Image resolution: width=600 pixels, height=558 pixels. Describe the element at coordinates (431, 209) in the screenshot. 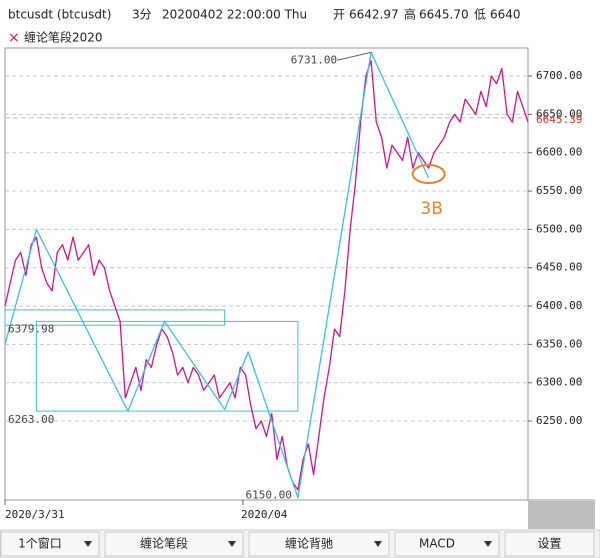

I see `signal-label: 3B` at that location.